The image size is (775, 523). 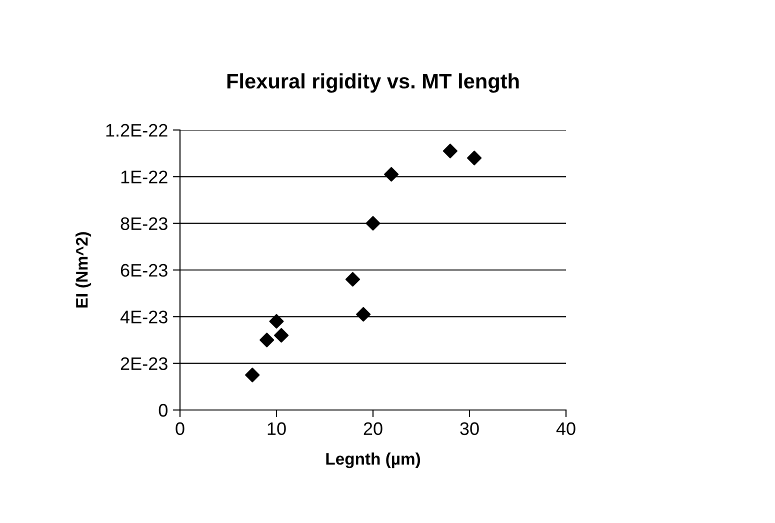 I want to click on y-axis-title: EI (Nm^2), so click(x=84, y=270).